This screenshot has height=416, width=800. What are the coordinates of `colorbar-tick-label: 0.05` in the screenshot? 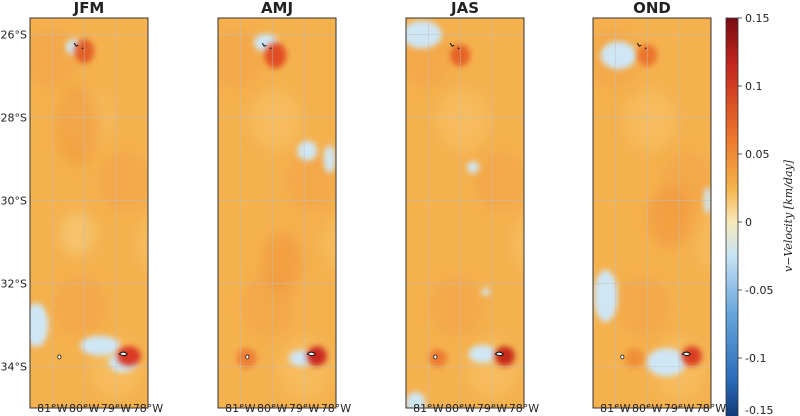 It's located at (757, 154).